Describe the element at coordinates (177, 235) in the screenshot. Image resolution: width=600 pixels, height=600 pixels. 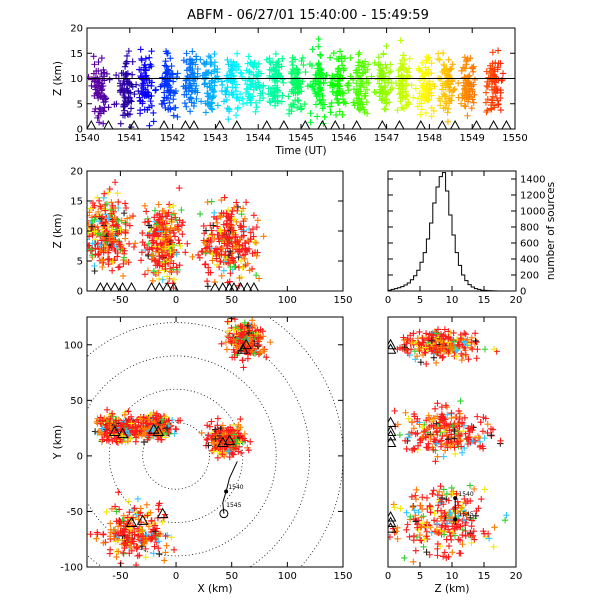
I see `plot-area` at that location.